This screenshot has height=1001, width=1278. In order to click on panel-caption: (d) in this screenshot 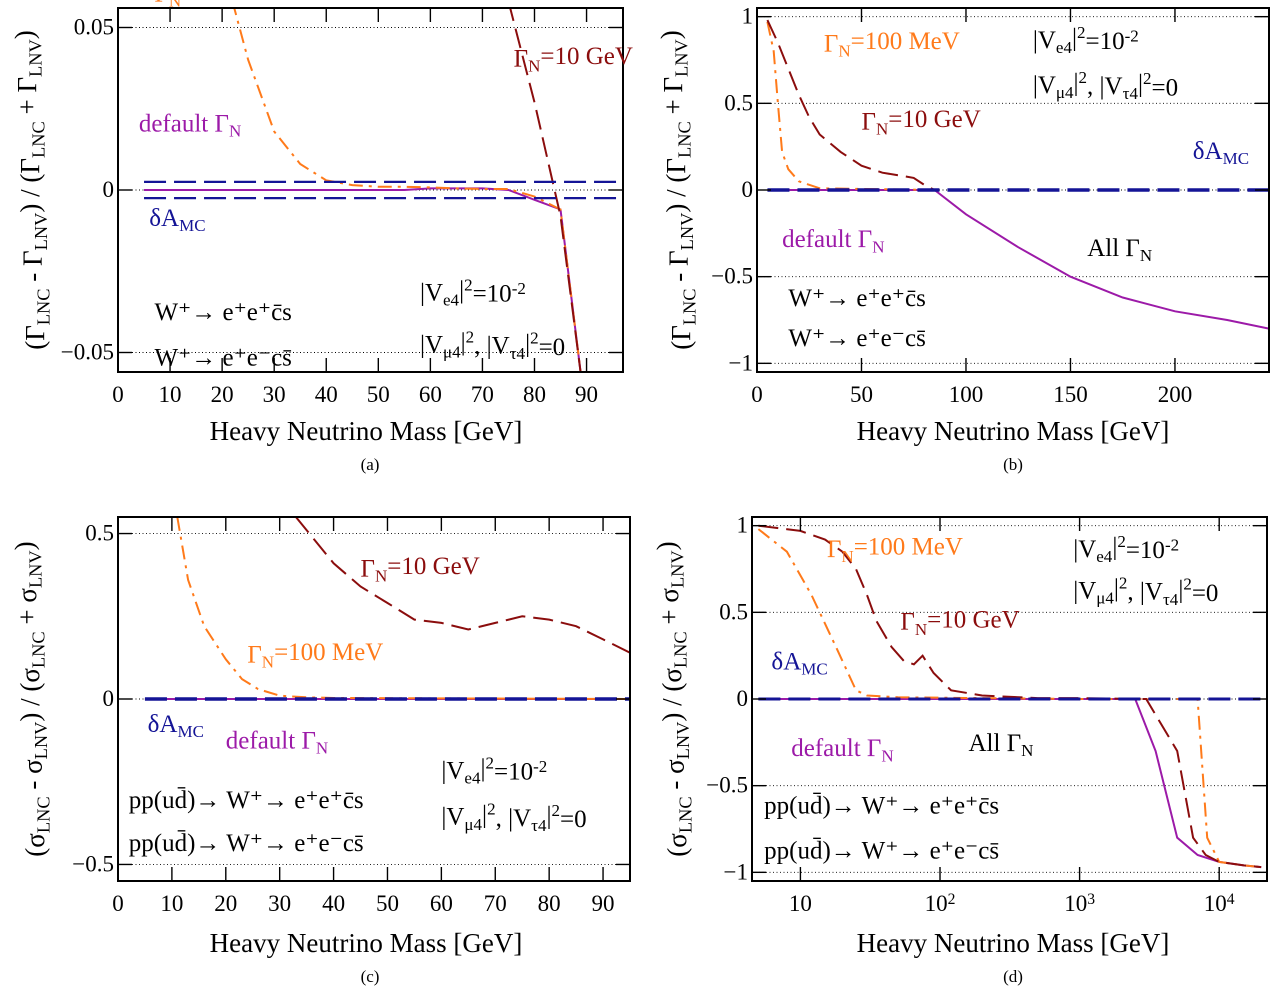, I will do `click(1013, 976)`.